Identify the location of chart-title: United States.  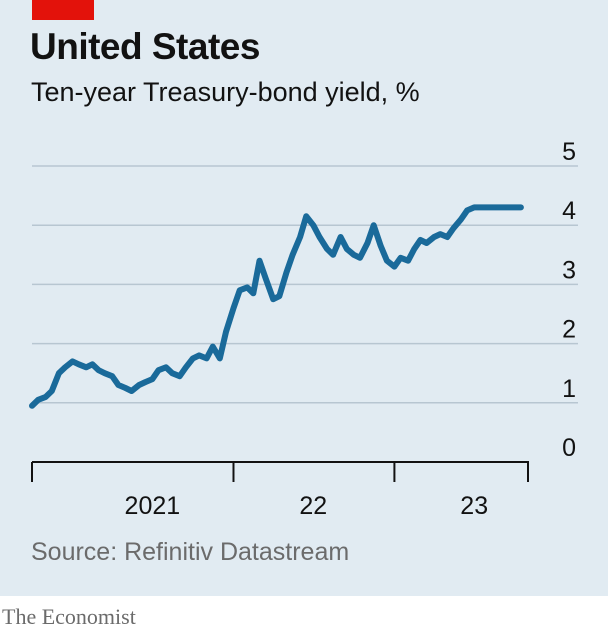
(145, 46).